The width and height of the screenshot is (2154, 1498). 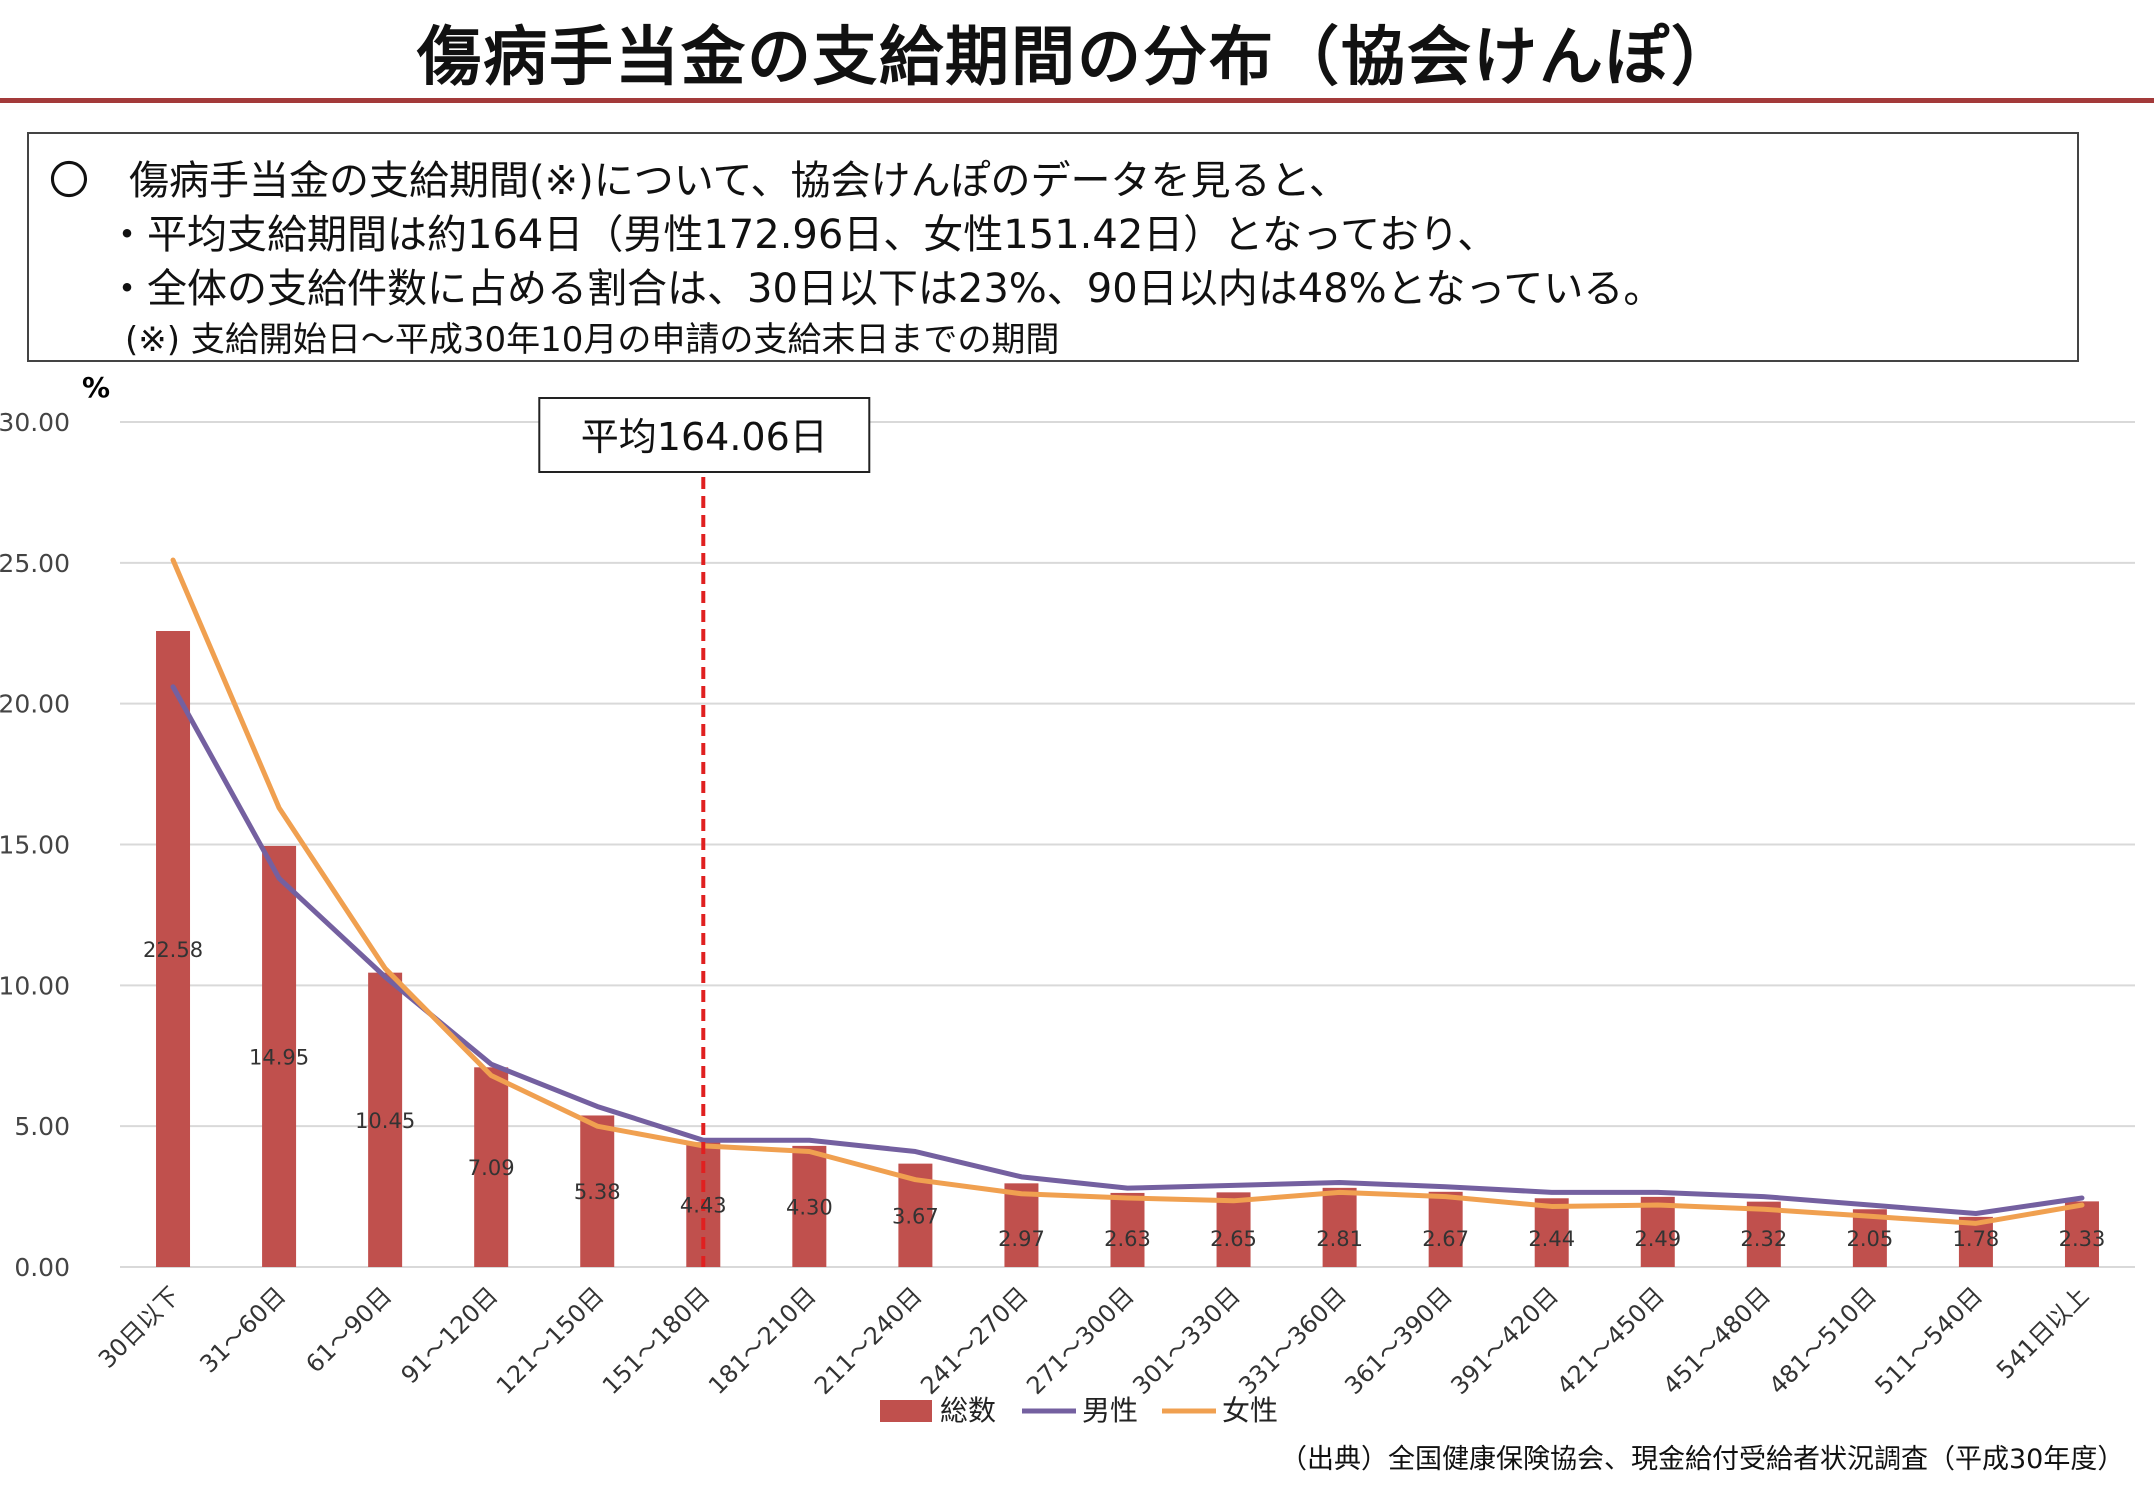 What do you see at coordinates (1250, 1410) in the screenshot?
I see `legend-label-female: 女性` at bounding box center [1250, 1410].